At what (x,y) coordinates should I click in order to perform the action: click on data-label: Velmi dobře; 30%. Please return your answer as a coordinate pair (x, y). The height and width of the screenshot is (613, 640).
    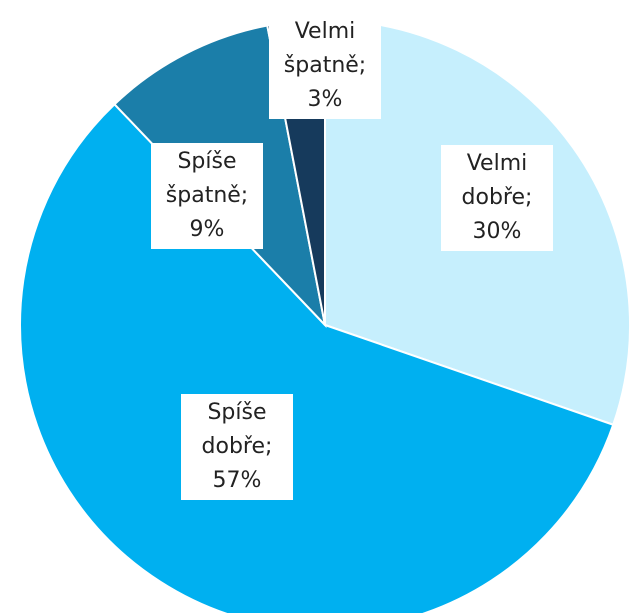
    Looking at the image, I should click on (497, 198).